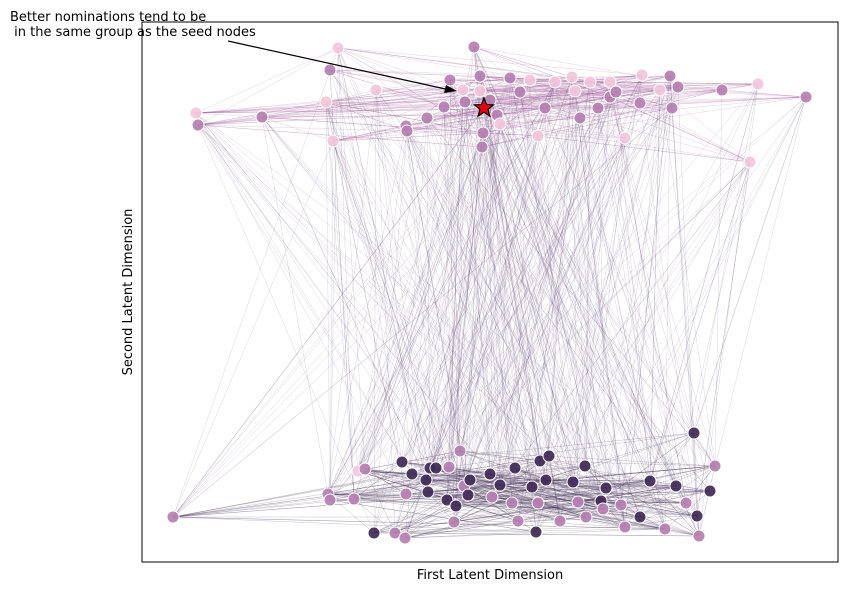 Image resolution: width=849 pixels, height=592 pixels. What do you see at coordinates (339, 65) in the screenshot?
I see `annotation-arrow` at bounding box center [339, 65].